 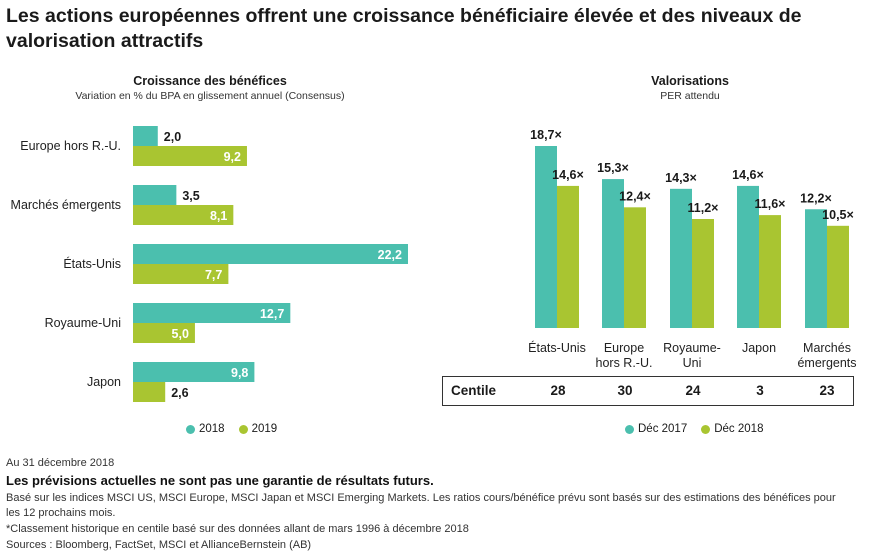 What do you see at coordinates (212, 429) in the screenshot?
I see `legend-label-2018: 2018` at bounding box center [212, 429].